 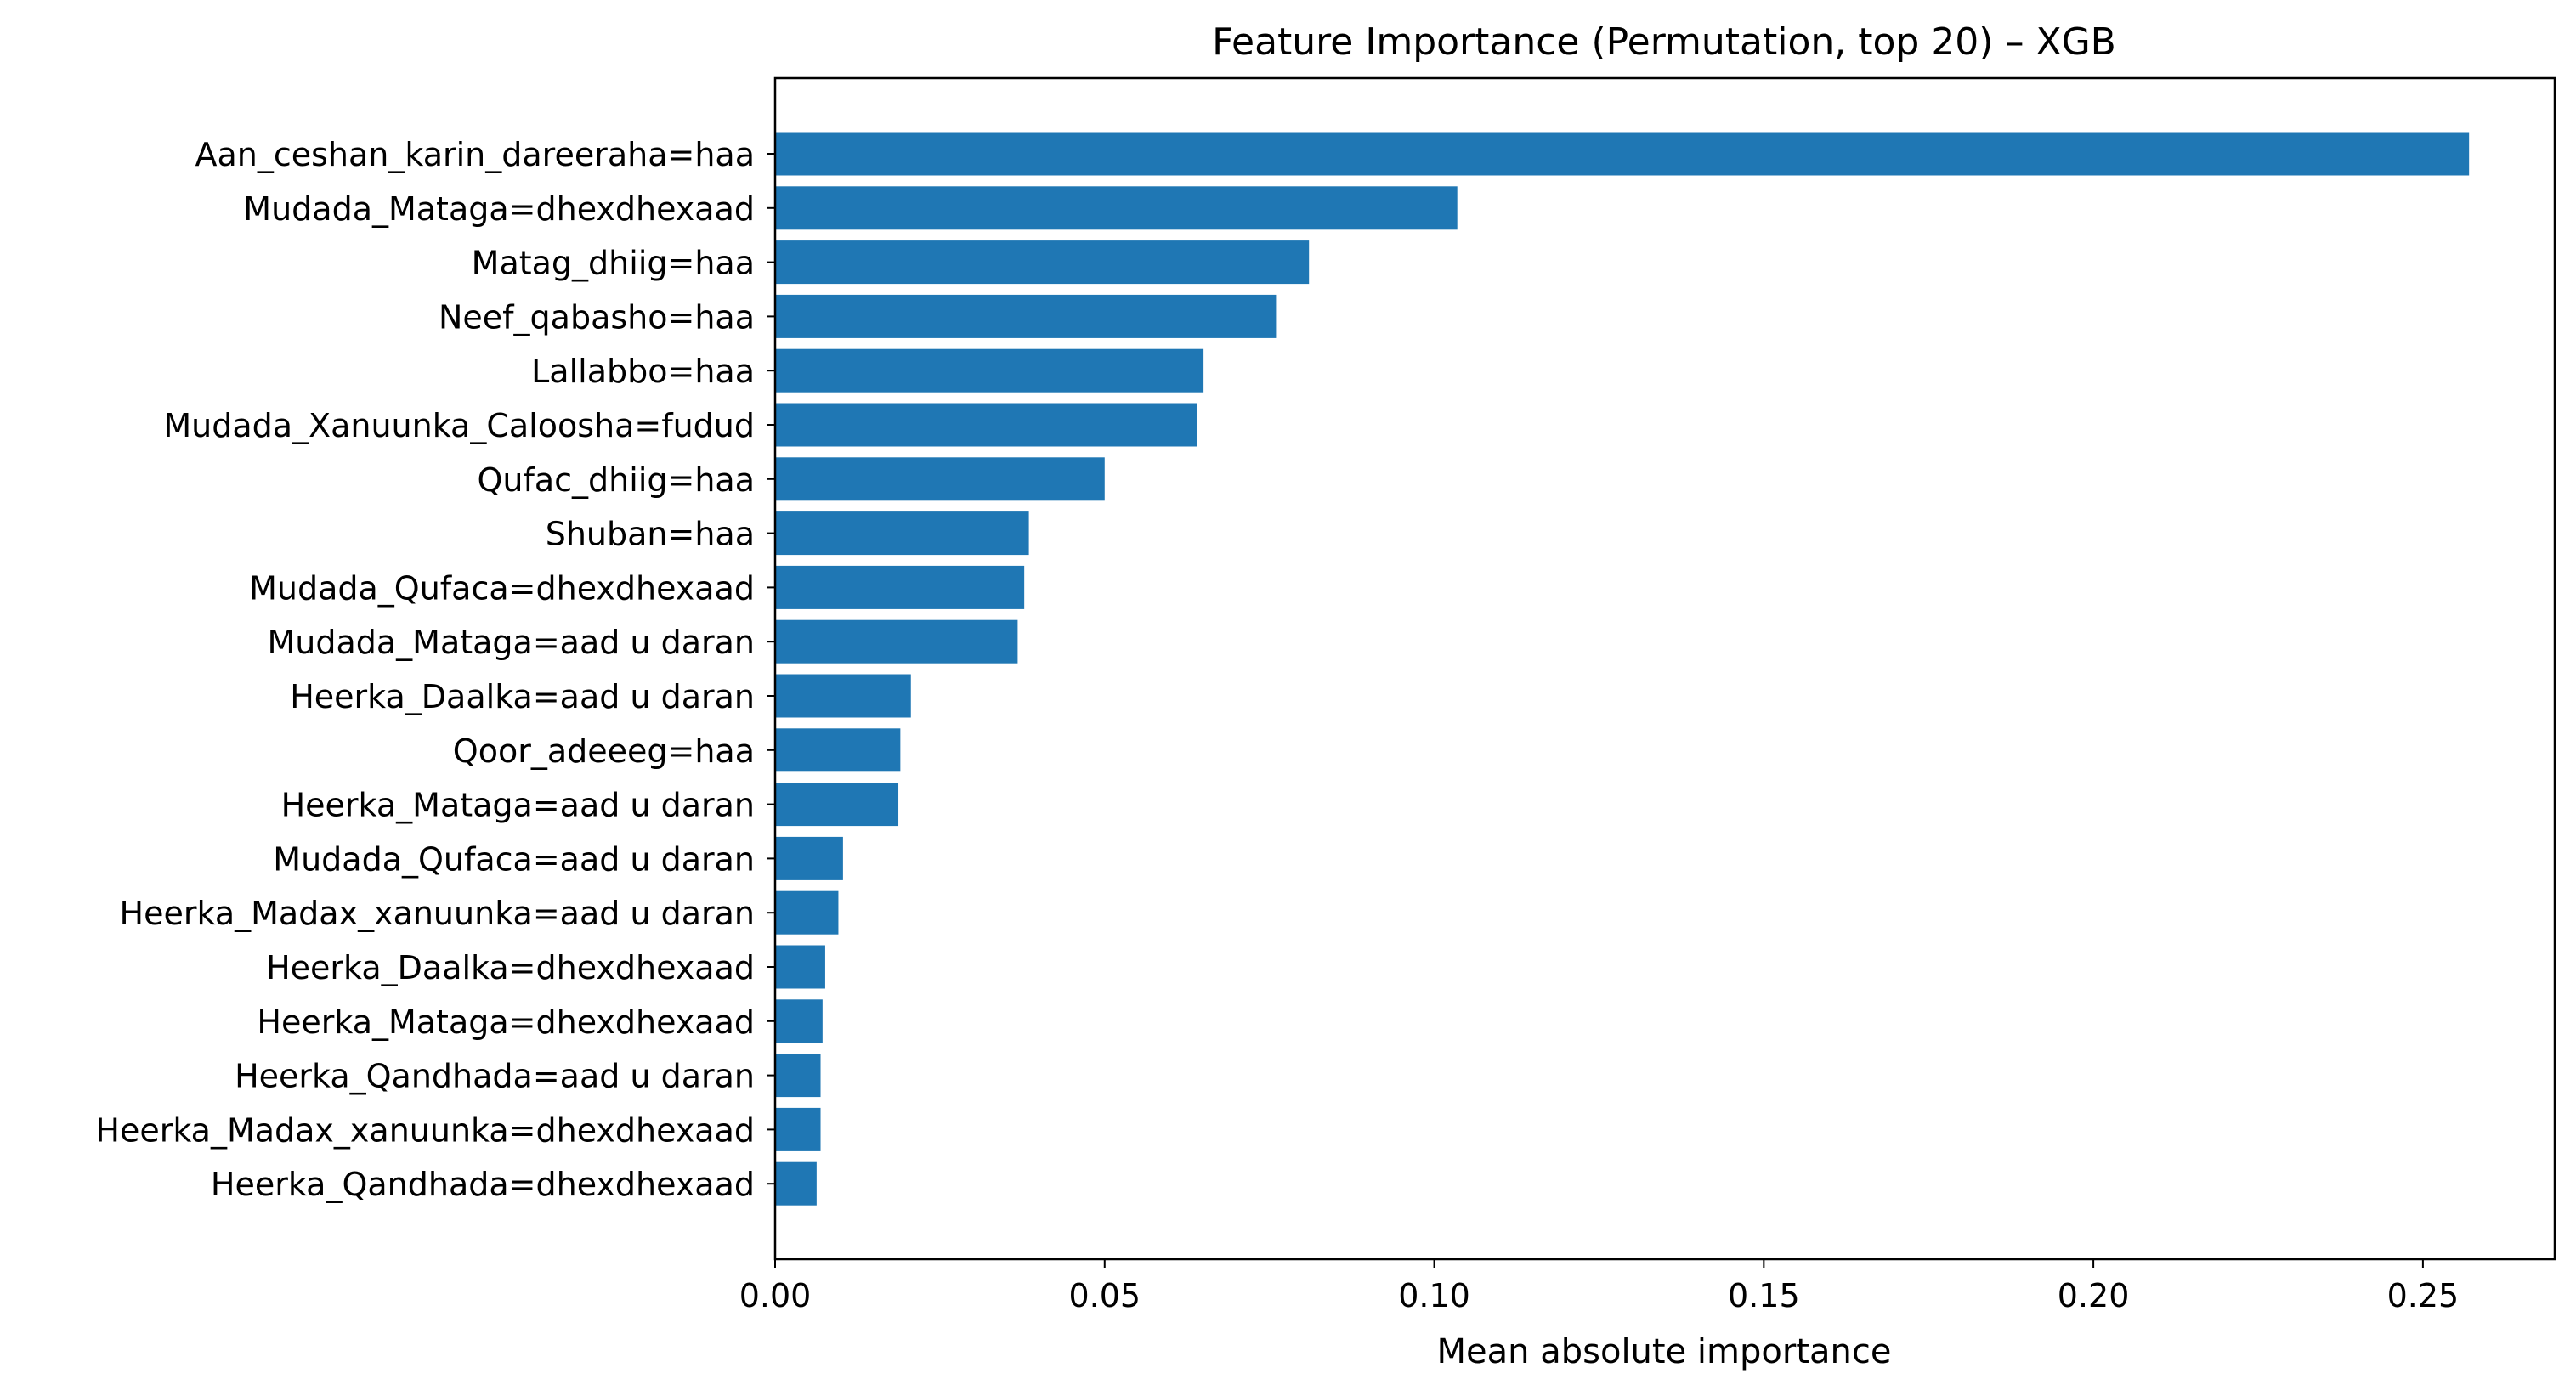 What do you see at coordinates (617, 480) in the screenshot?
I see `y-tick-label: Qufac_dhiig=haa` at bounding box center [617, 480].